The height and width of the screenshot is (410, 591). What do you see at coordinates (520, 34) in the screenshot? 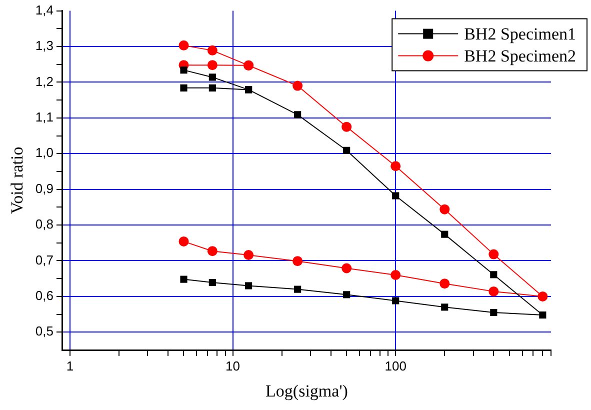
I see `legend-label: BH2 Specimen1` at bounding box center [520, 34].